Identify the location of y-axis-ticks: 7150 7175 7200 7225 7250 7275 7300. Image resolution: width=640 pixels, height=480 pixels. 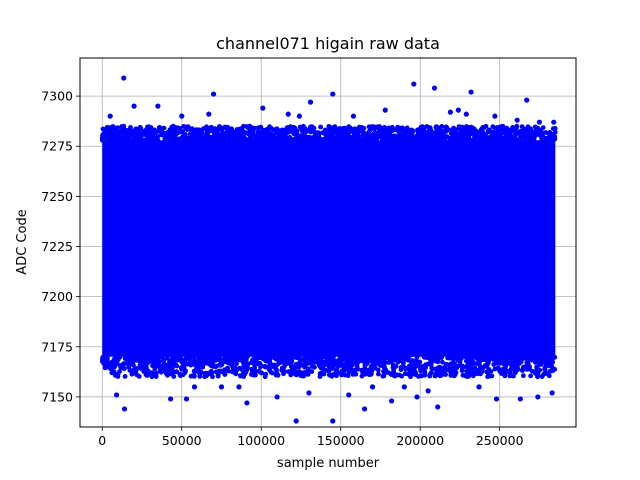
(60, 246).